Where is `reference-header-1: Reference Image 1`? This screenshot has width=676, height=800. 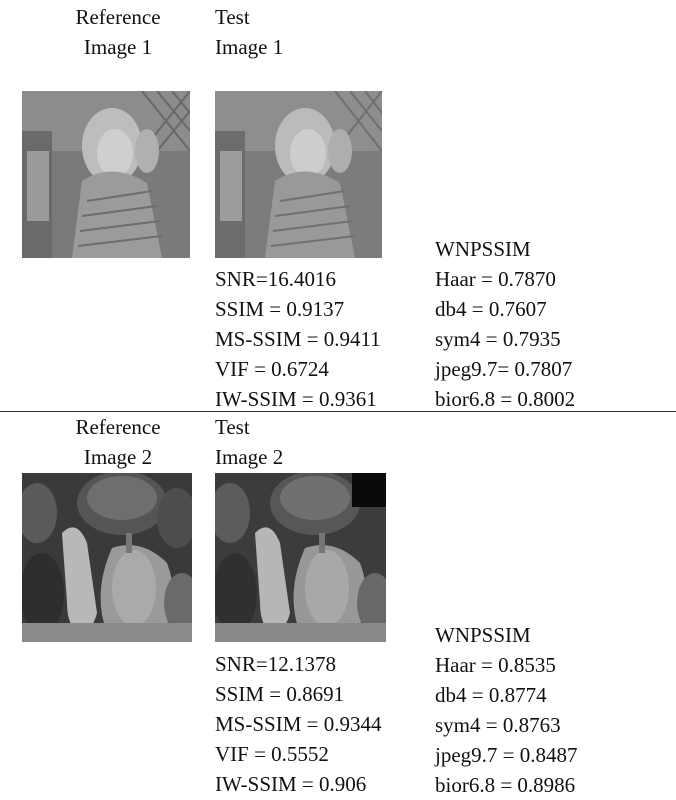
reference-header-1: Reference Image 1 is located at coordinates (118, 32).